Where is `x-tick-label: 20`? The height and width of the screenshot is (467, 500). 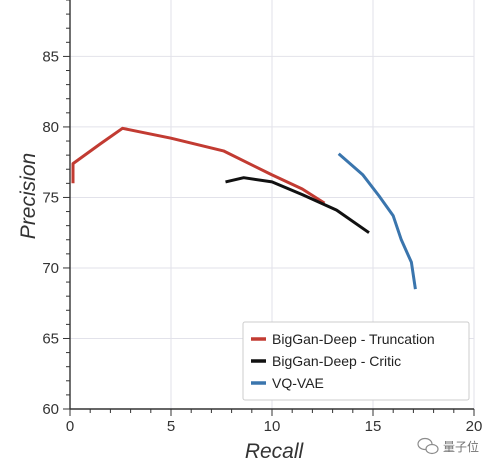
x-tick-label: 20 is located at coordinates (474, 426).